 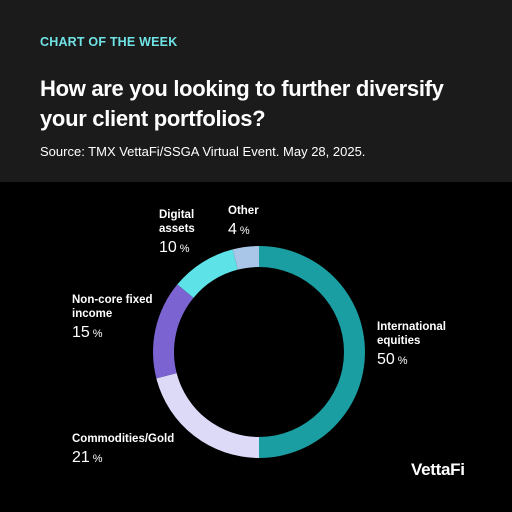 I want to click on value-row: 15%, so click(x=114, y=333).